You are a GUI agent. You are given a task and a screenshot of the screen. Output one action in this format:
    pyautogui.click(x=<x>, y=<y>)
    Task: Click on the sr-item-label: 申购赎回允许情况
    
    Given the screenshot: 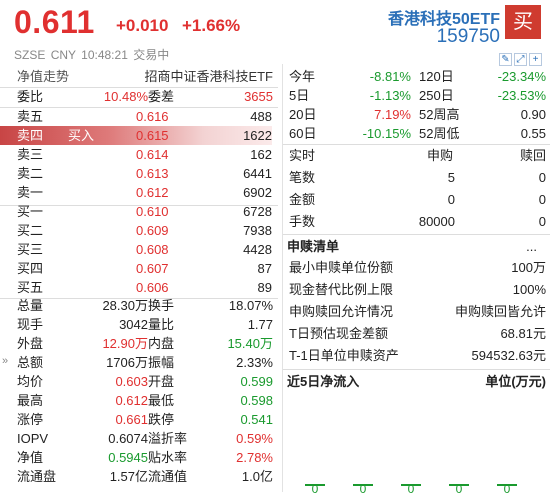 What is the action you would take?
    pyautogui.click(x=341, y=311)
    